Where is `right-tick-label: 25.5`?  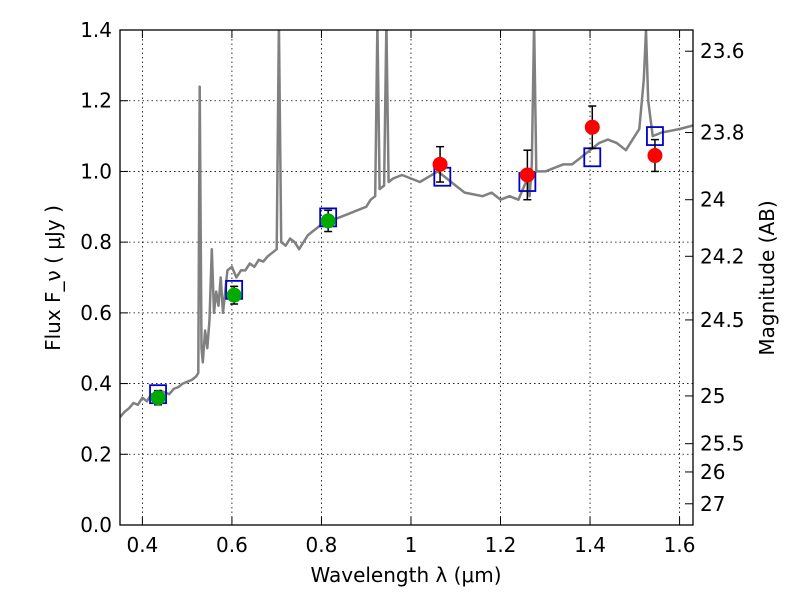 right-tick-label: 25.5 is located at coordinates (722, 444).